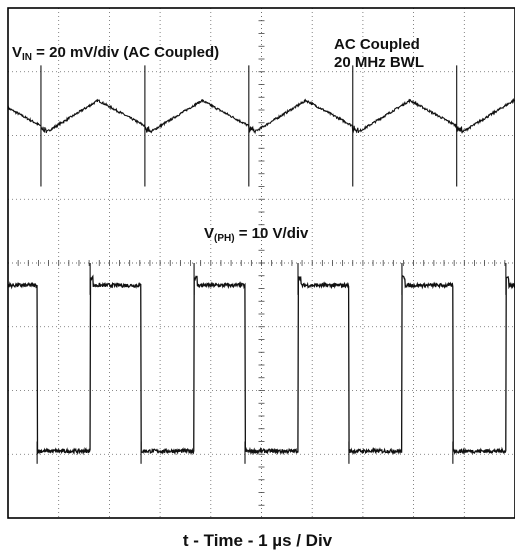 The width and height of the screenshot is (515, 552). Describe the element at coordinates (224, 238) in the screenshot. I see `vph-label-sub: (PH)` at that location.